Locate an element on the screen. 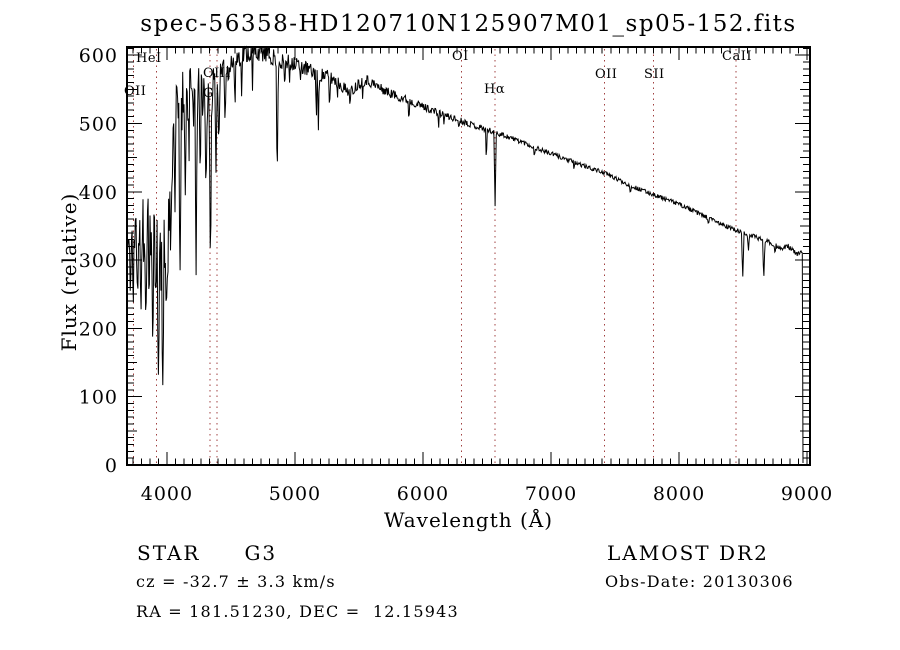 The height and width of the screenshot is (650, 900). spectral-line-label: G is located at coordinates (208, 93).